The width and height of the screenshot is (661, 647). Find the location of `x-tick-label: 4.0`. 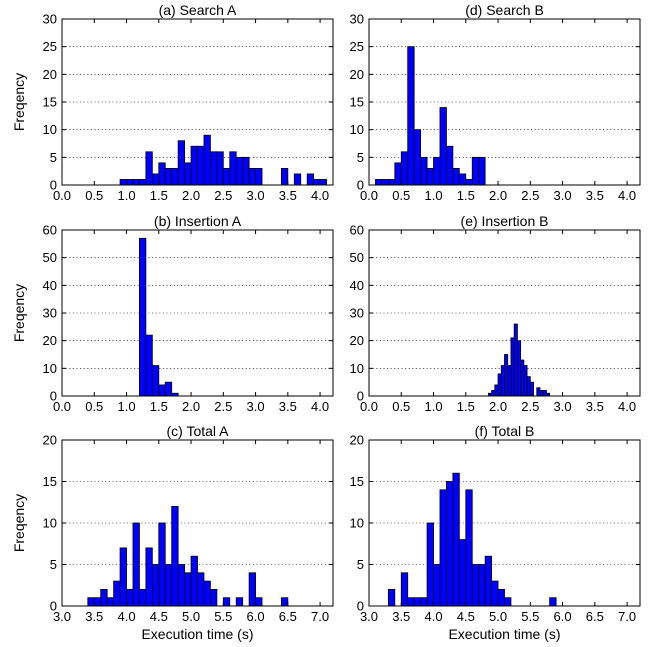

x-tick-label: 4.0 is located at coordinates (126, 616).